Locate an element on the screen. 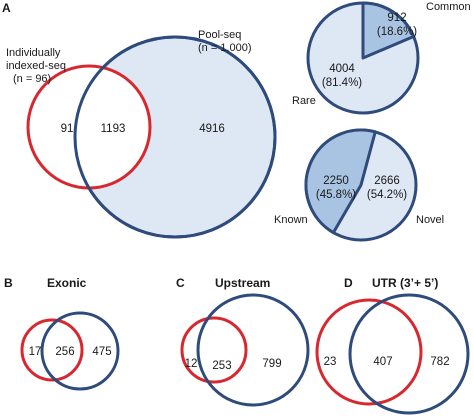  pie-known-slice is located at coordinates (340, 181).